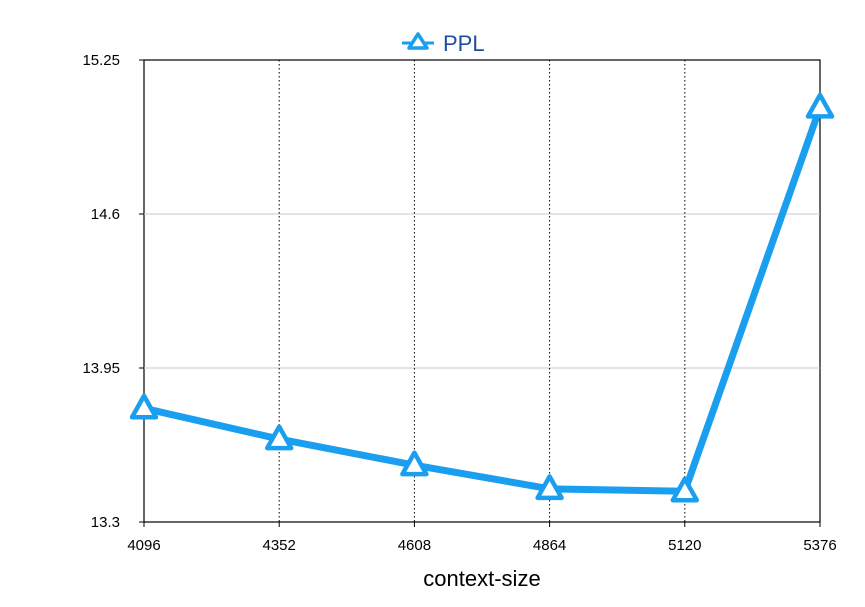  I want to click on x-tick-label: 4352, so click(279, 545).